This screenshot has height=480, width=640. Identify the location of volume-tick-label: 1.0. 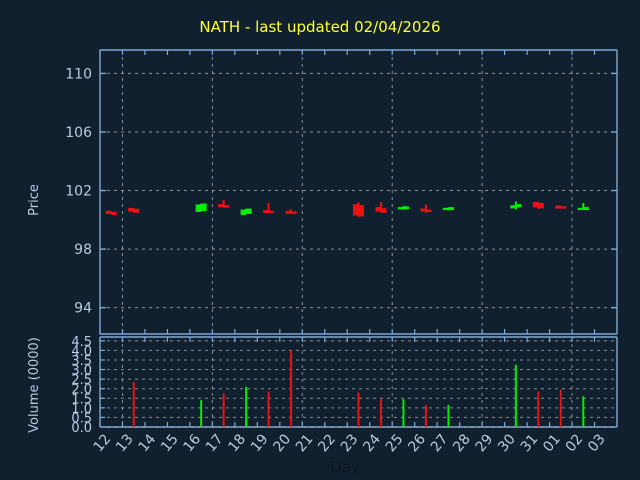
(81, 409).